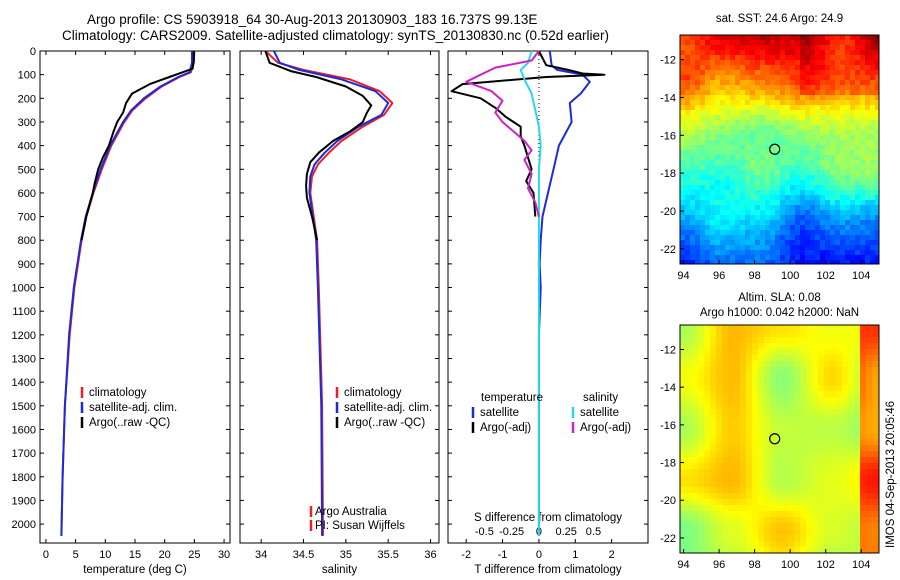 The width and height of the screenshot is (900, 580). Describe the element at coordinates (194, 555) in the screenshot. I see `x-tick-label: 25` at that location.